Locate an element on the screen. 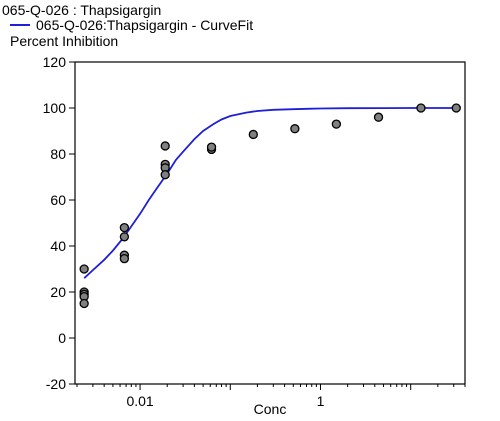  legend-entry-curvefit: 065-Q-026:Thapsigargin - CurveFit is located at coordinates (131, 25).